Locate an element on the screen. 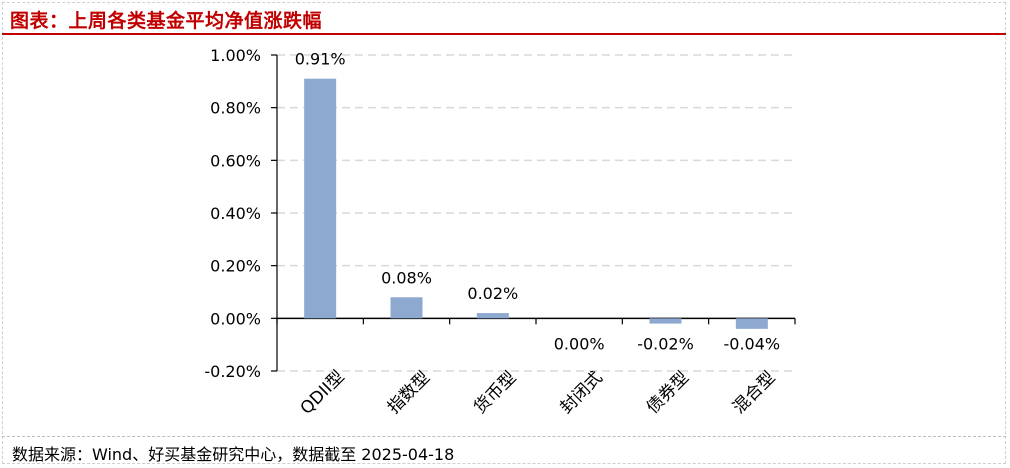  x-category-label: 混合型 is located at coordinates (754, 393).